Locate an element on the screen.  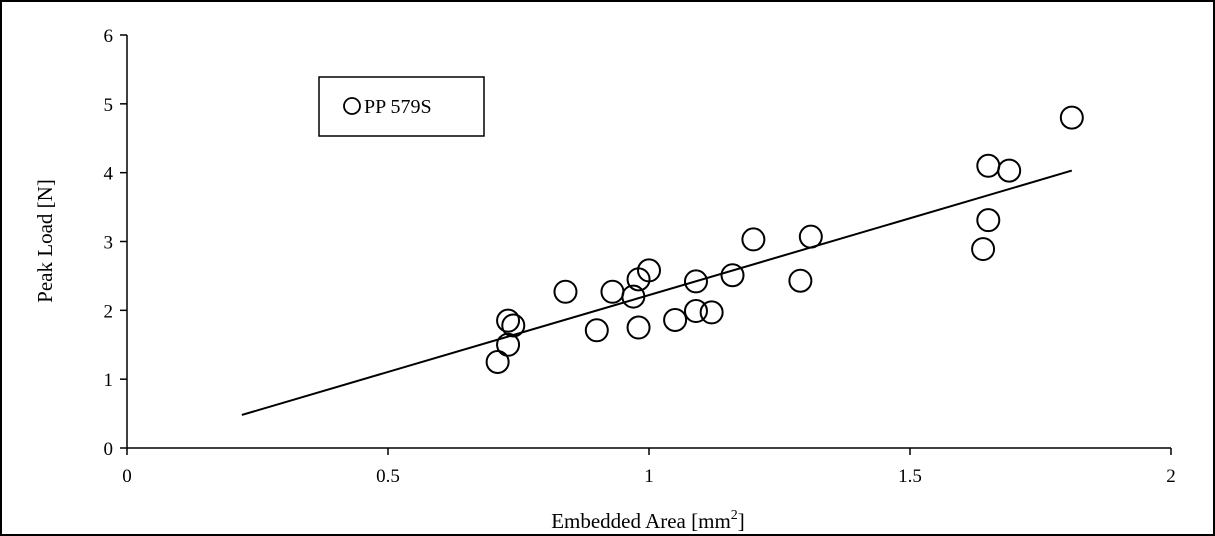
y-tick-label: 4 is located at coordinates (109, 174).